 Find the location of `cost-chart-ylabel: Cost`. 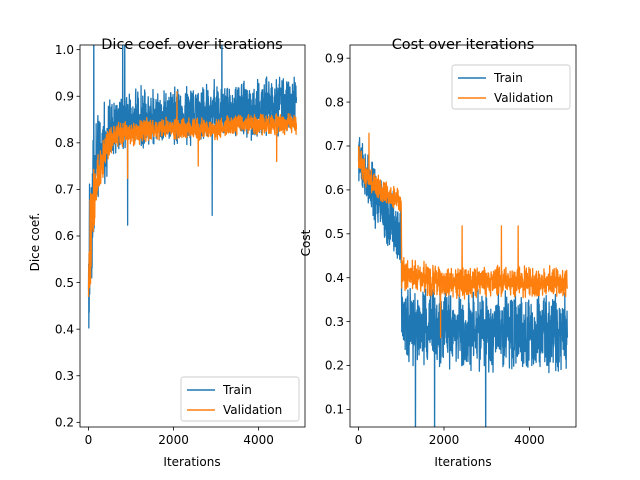

cost-chart-ylabel: Cost is located at coordinates (306, 242).